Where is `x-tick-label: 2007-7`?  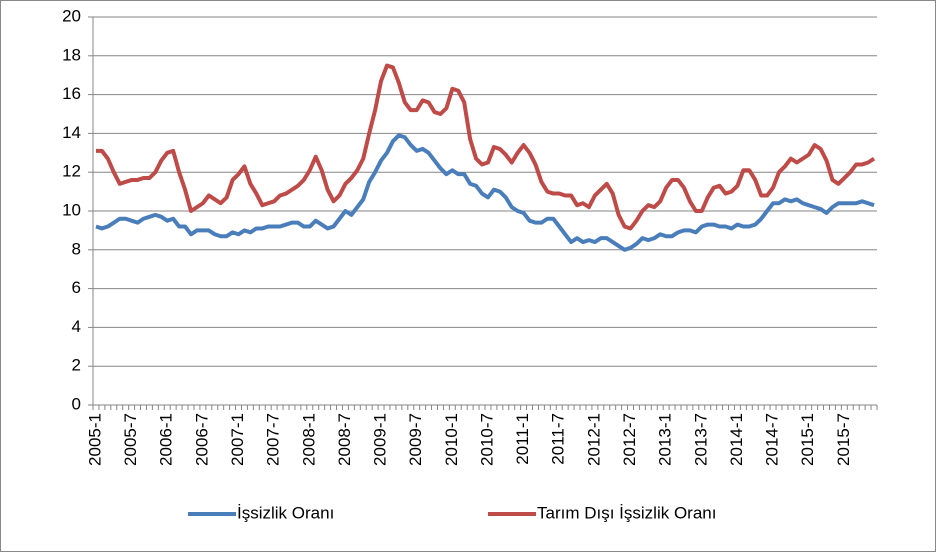 x-tick-label: 2007-7 is located at coordinates (273, 439).